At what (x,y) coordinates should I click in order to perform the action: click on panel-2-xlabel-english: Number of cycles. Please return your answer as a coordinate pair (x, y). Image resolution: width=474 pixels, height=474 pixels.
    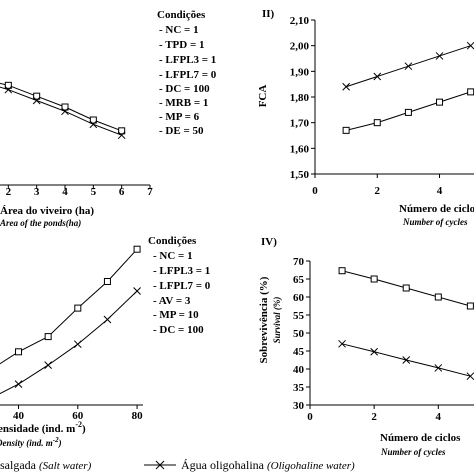
    Looking at the image, I should click on (435, 222).